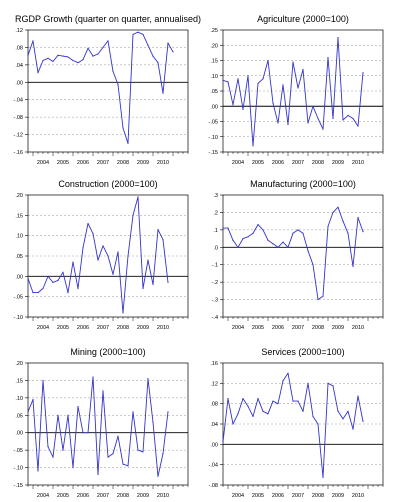 The height and width of the screenshot is (502, 400). Describe the element at coordinates (215, 301) in the screenshot. I see `y-tick-label: -.3` at that location.